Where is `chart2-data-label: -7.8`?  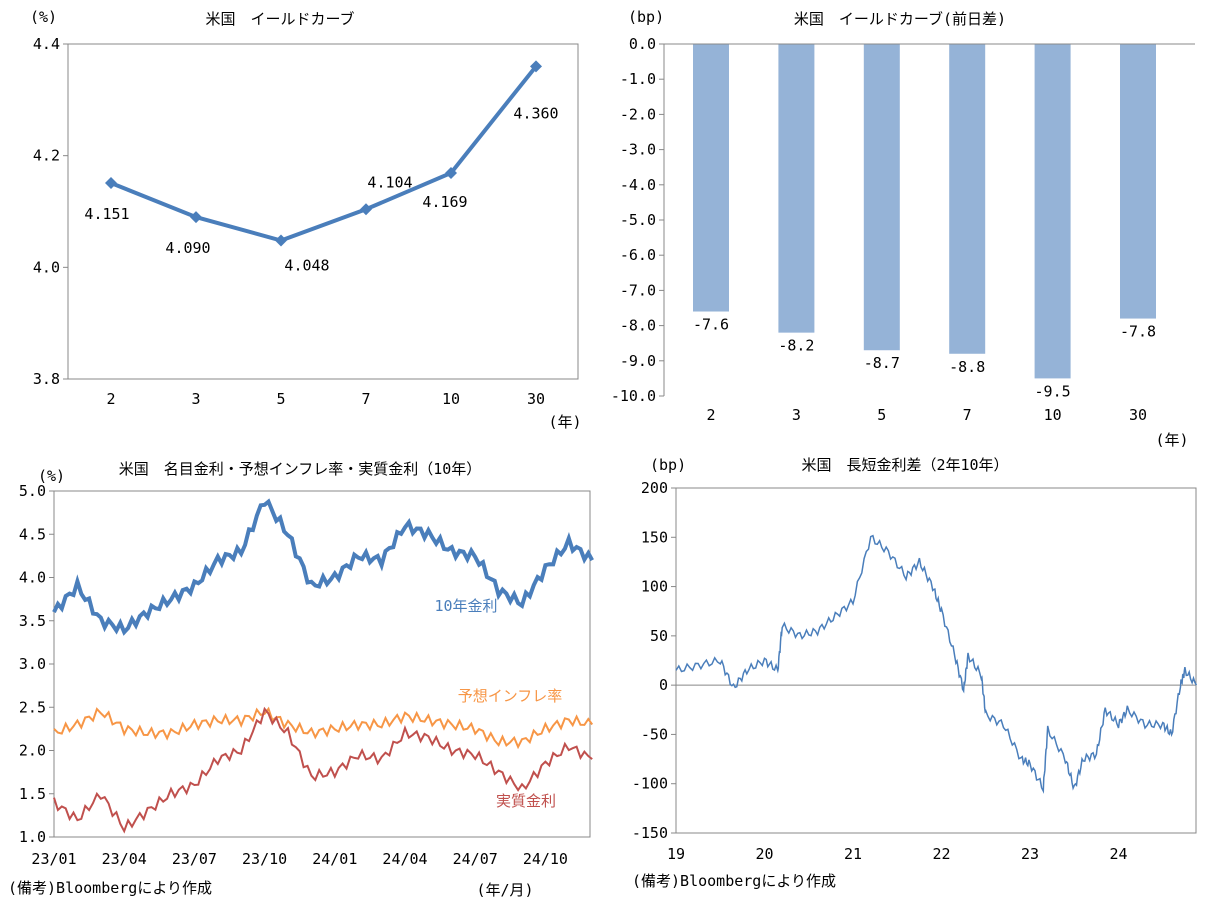
chart2-data-label: -7.8 is located at coordinates (1138, 332).